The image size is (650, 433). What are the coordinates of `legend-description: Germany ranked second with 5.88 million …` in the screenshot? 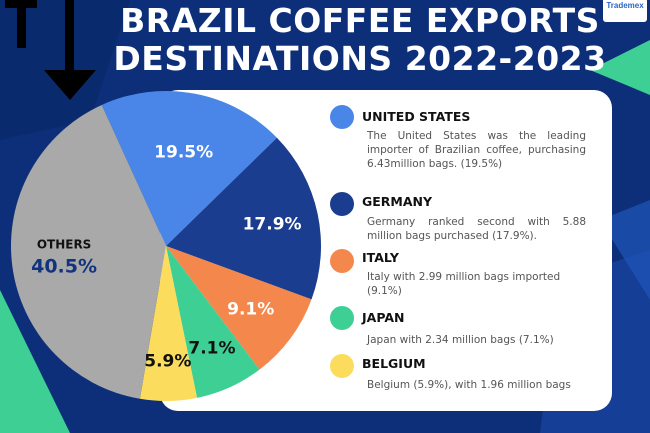 It's located at (476, 229).